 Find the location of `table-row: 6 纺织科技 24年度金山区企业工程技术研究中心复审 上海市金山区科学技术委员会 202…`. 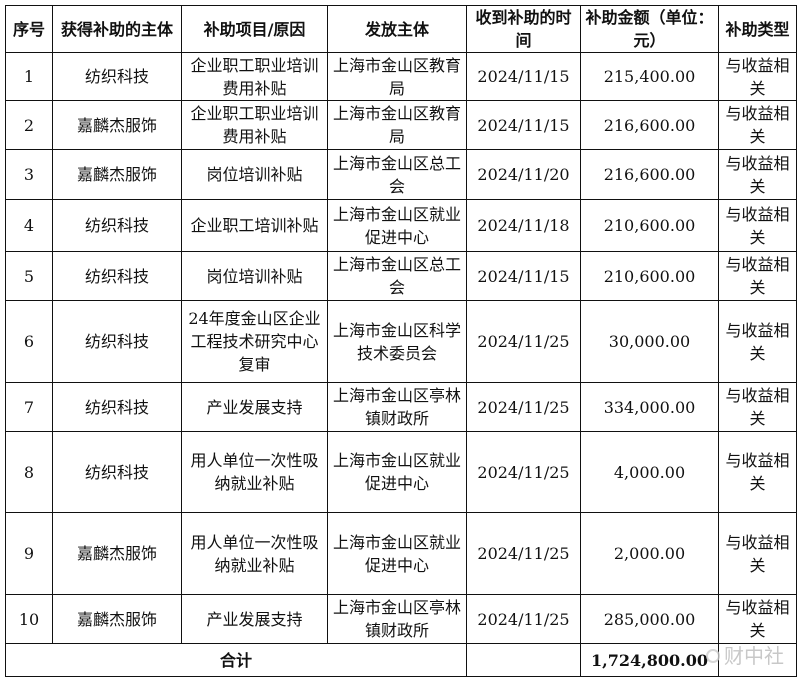

table-row: 6 纺织科技 24年度金山区企业工程技术研究中心复审 上海市金山区科学技术委员会 202… is located at coordinates (401, 341).